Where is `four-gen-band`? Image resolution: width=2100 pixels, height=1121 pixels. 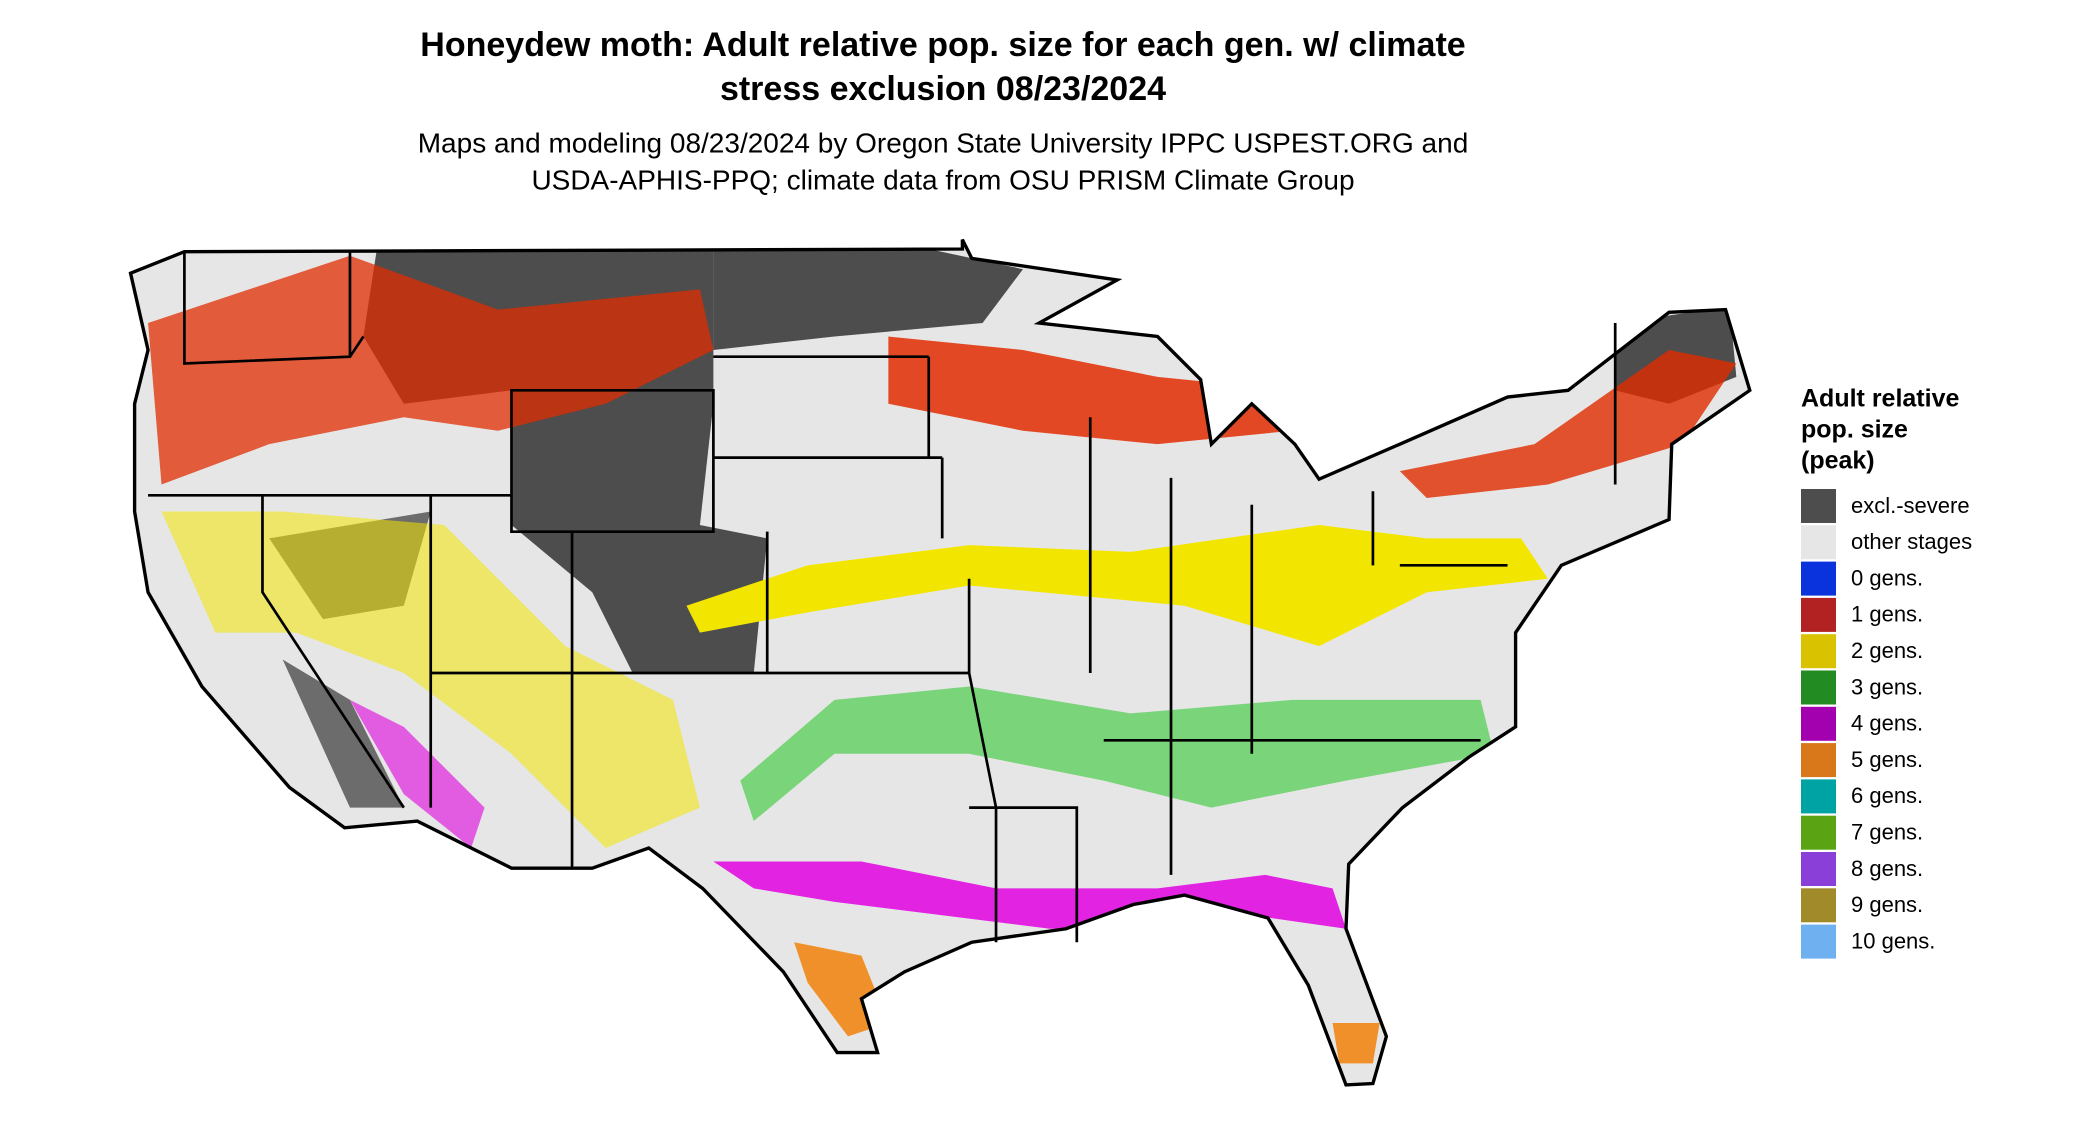 four-gen-band is located at coordinates (417, 773).